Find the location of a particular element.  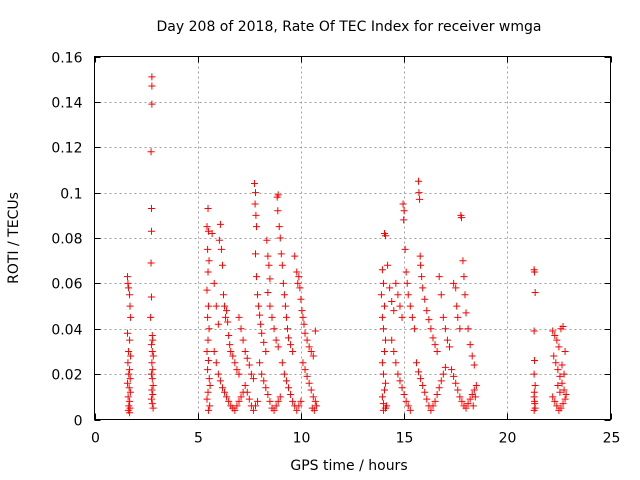

x-tick-label: 5 is located at coordinates (198, 439).